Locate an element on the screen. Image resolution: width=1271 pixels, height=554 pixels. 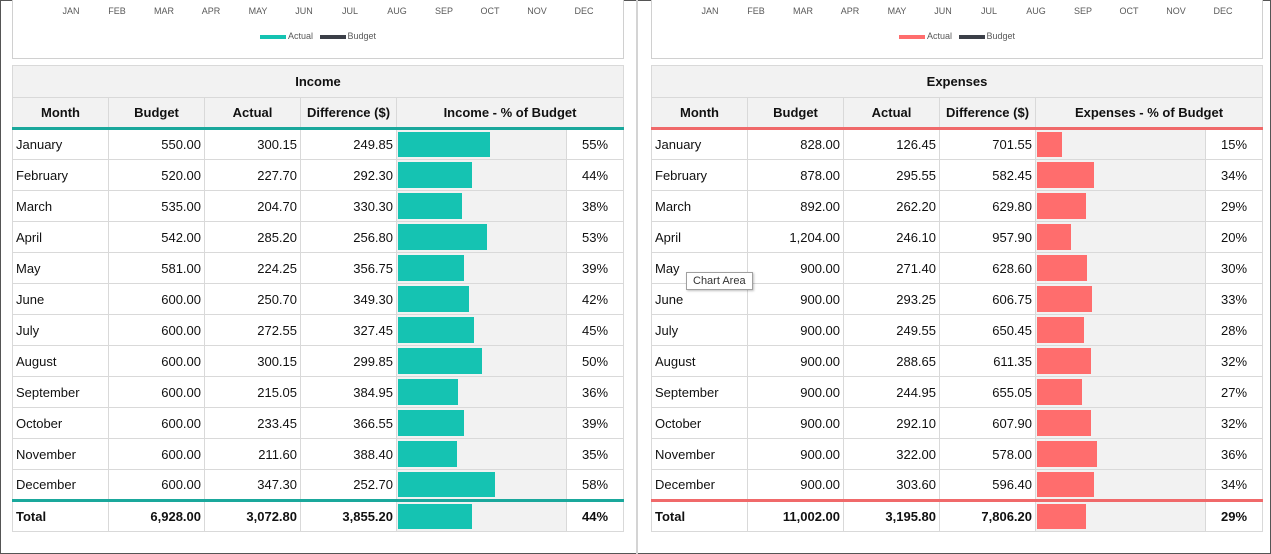
month-cell: August is located at coordinates (60, 361).